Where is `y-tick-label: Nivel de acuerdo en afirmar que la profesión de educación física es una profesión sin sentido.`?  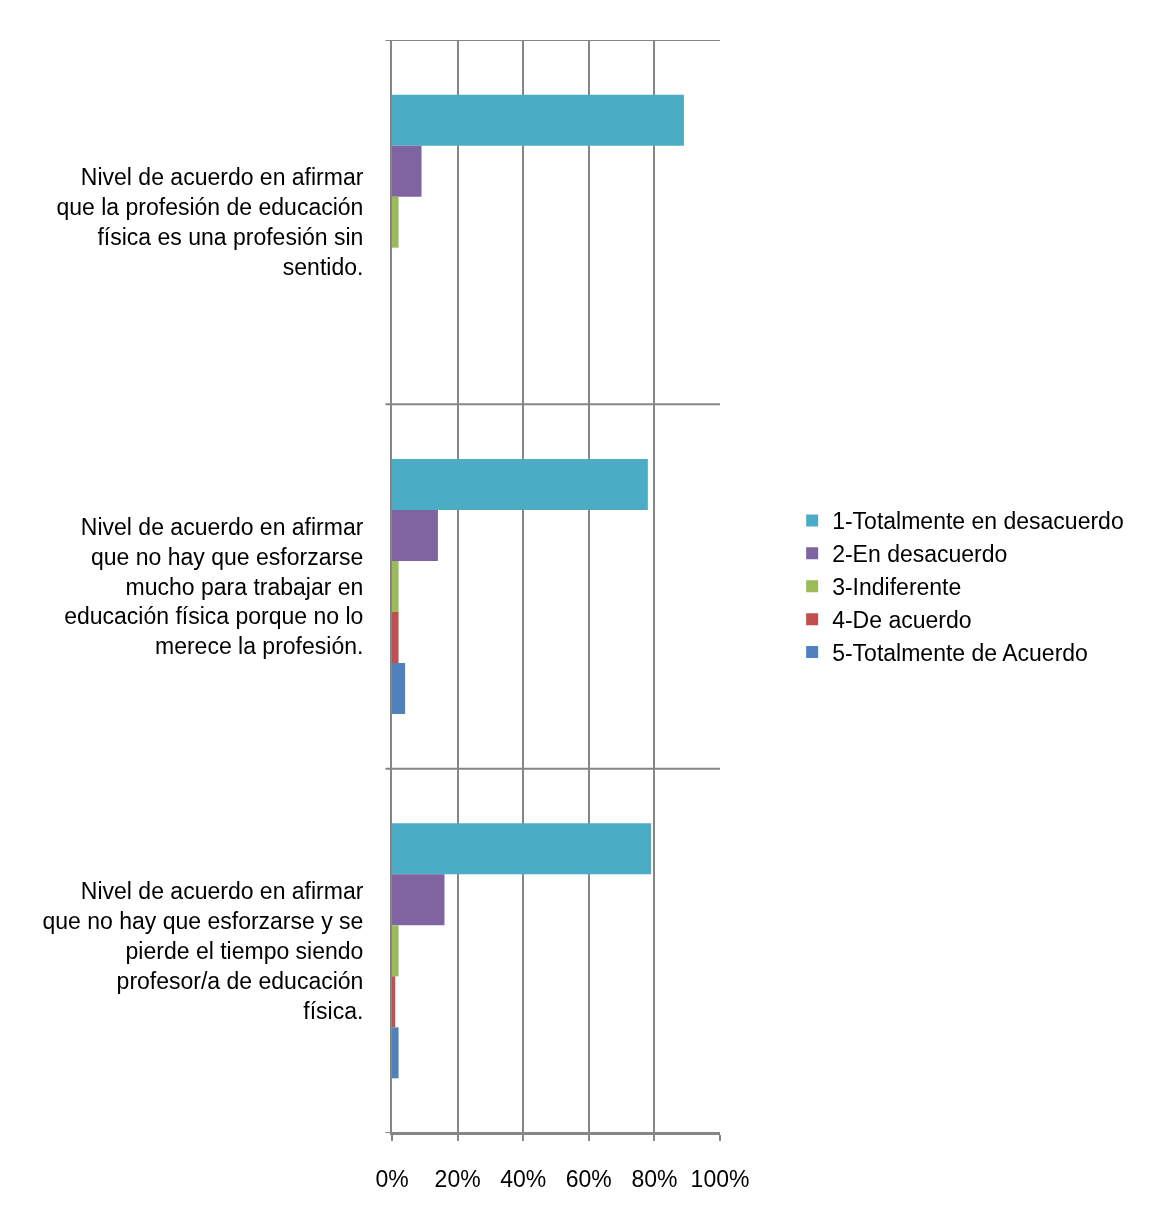
y-tick-label: Nivel de acuerdo en afirmar que la profesión de educación física es una profesión sin sentido. is located at coordinates (210, 222).